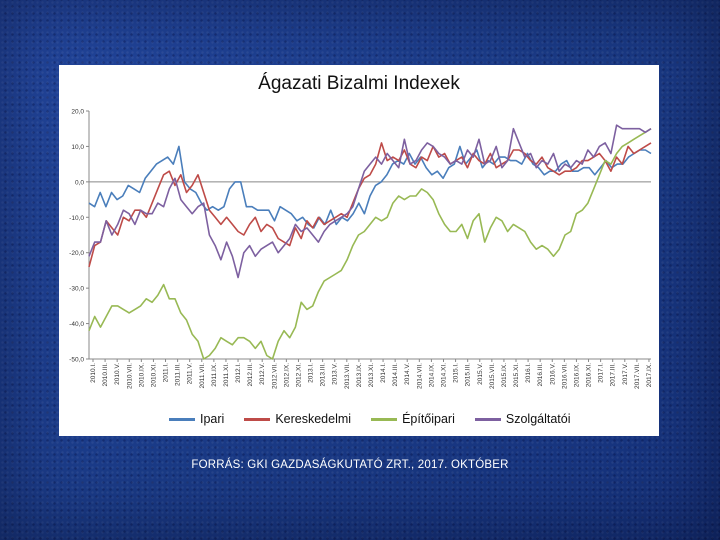 The width and height of the screenshot is (720, 540). What do you see at coordinates (589, 375) in the screenshot?
I see `x-tick-label: 2016.XI.` at bounding box center [589, 375].